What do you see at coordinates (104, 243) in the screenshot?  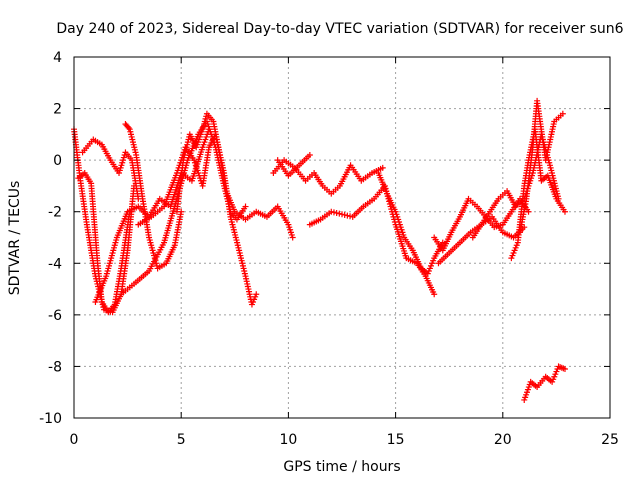 I see `series-trace-b` at bounding box center [104, 243].